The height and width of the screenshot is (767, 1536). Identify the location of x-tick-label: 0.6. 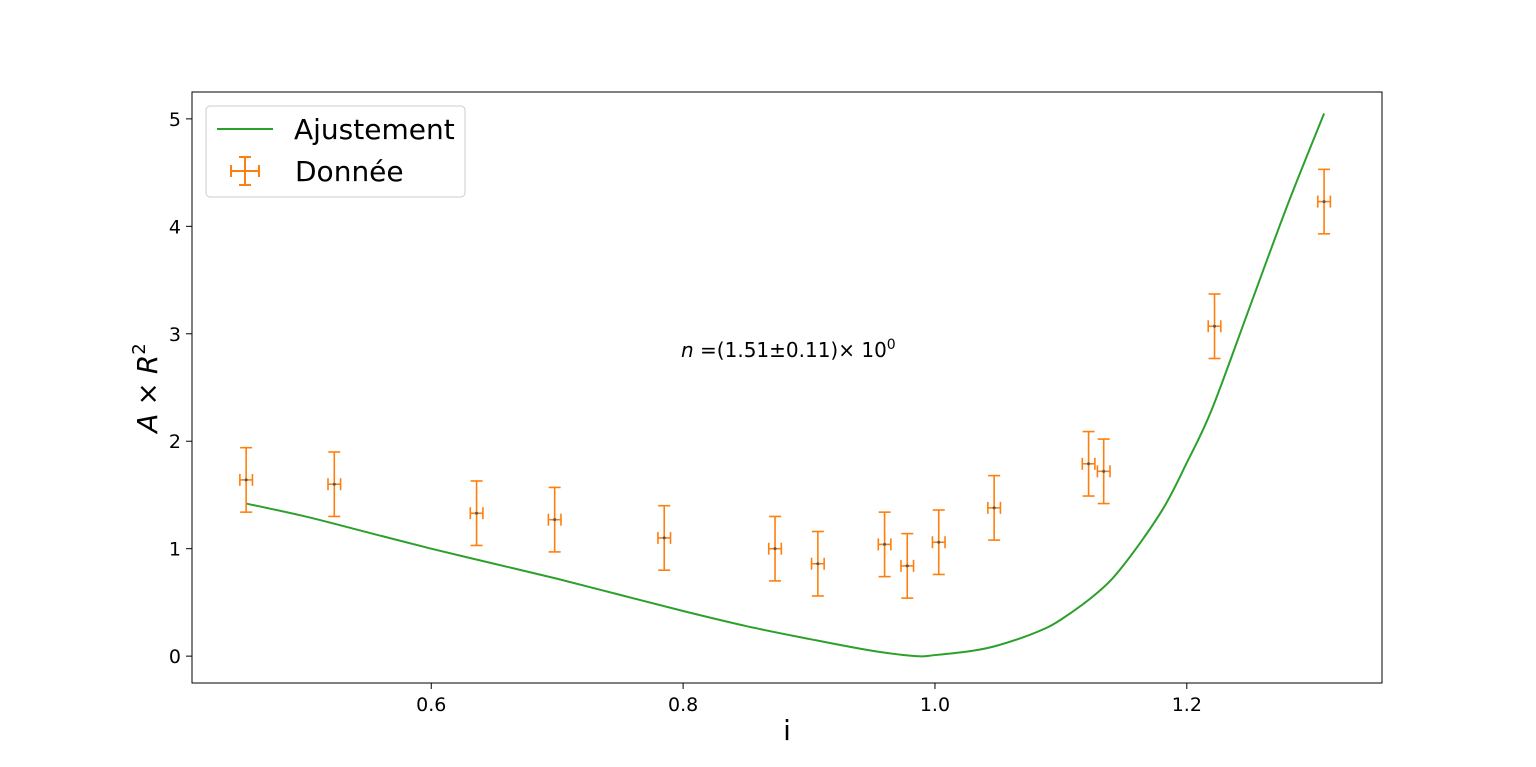
(431, 705).